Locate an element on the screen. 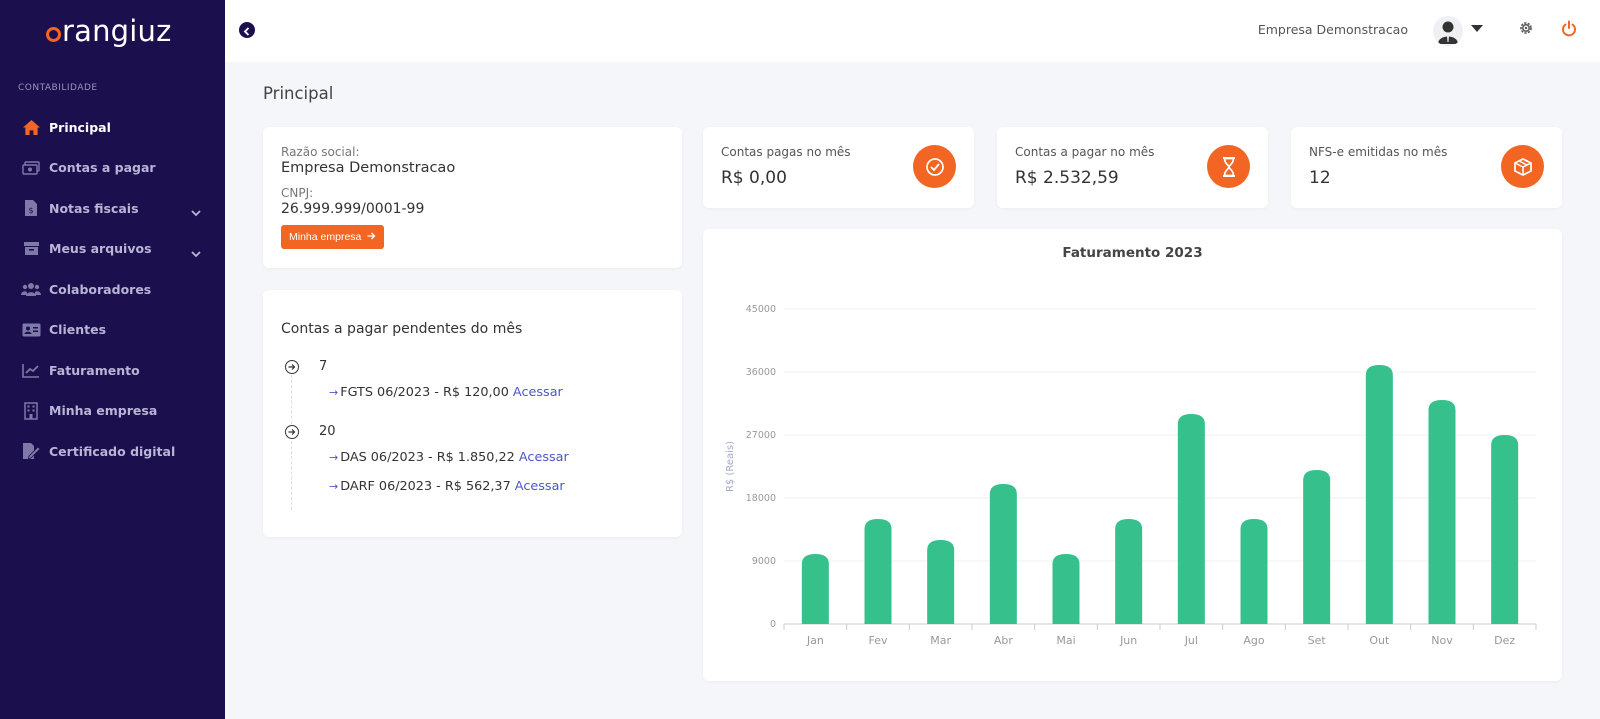  razao-social-label: Razão social: is located at coordinates (320, 152).